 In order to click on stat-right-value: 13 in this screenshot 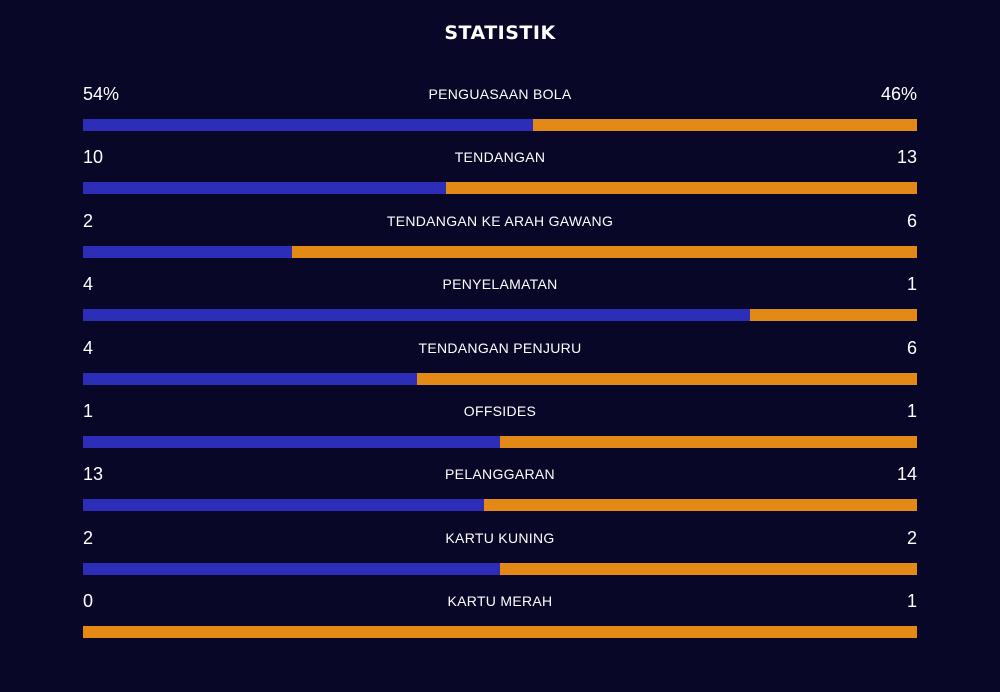, I will do `click(906, 157)`.